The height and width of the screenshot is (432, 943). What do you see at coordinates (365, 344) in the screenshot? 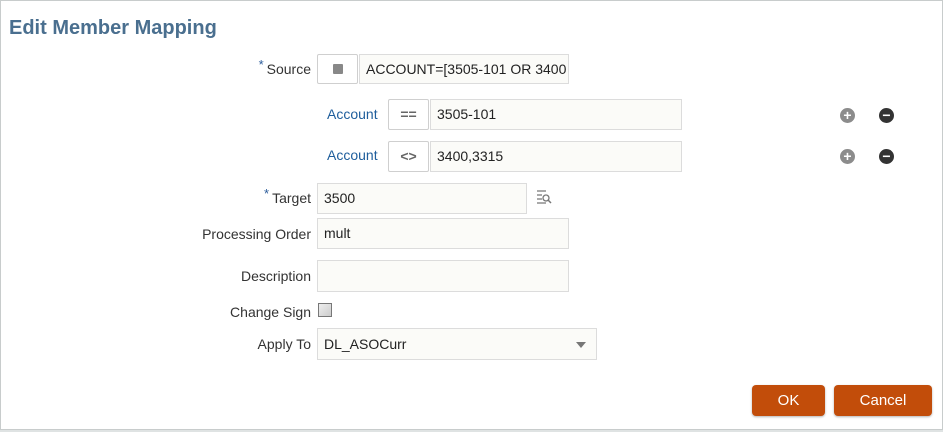
I see `apply-to-value: DL_ASOCurr` at bounding box center [365, 344].